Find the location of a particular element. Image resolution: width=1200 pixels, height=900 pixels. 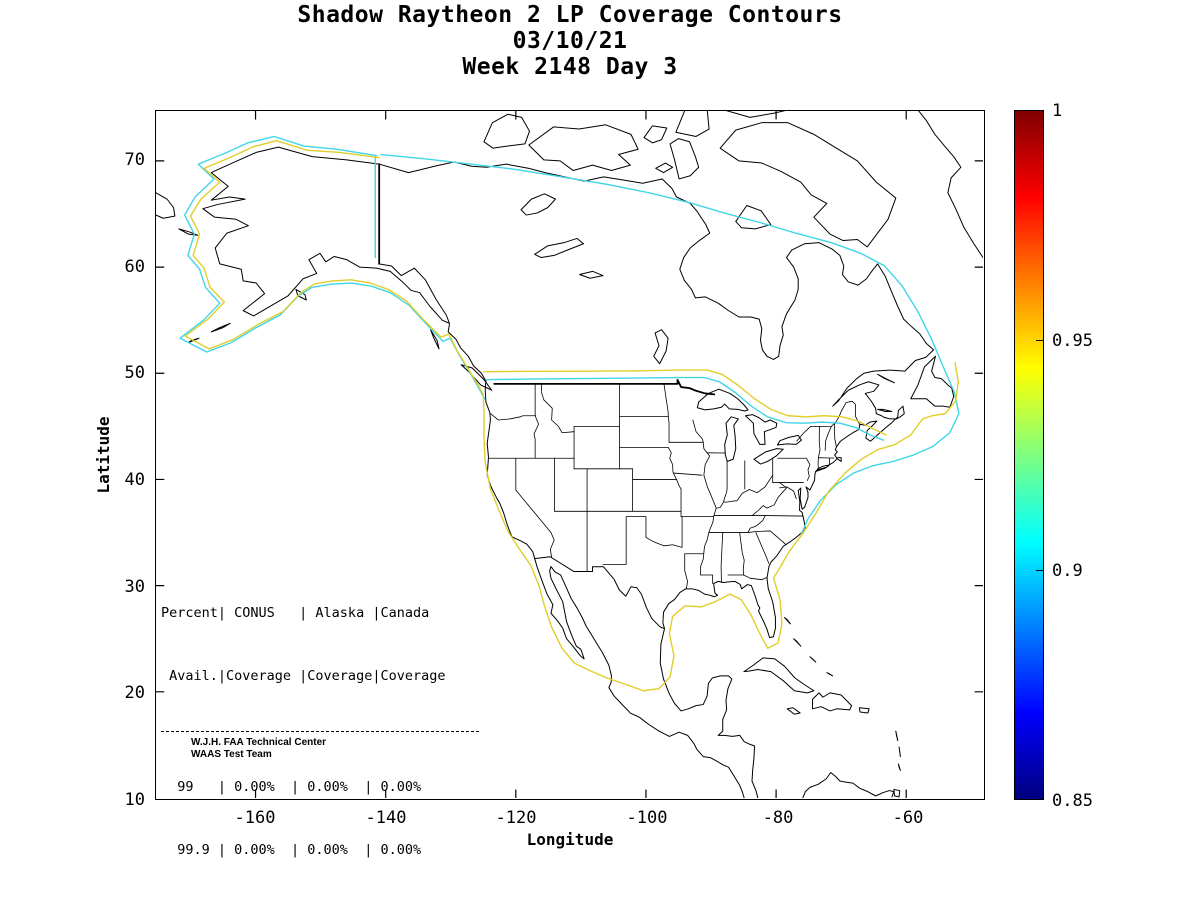

prince-of-wales-island is located at coordinates (655, 134).